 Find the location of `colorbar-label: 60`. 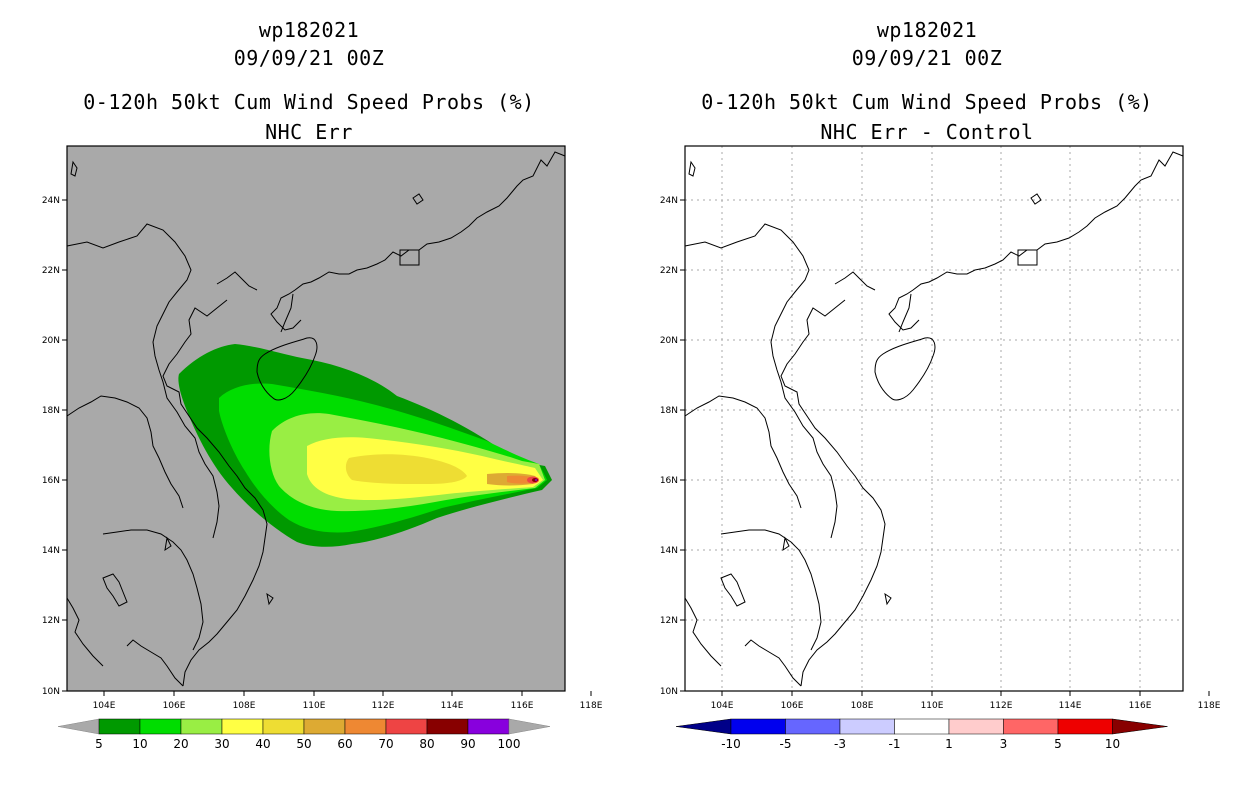

colorbar-label: 60 is located at coordinates (344, 744).